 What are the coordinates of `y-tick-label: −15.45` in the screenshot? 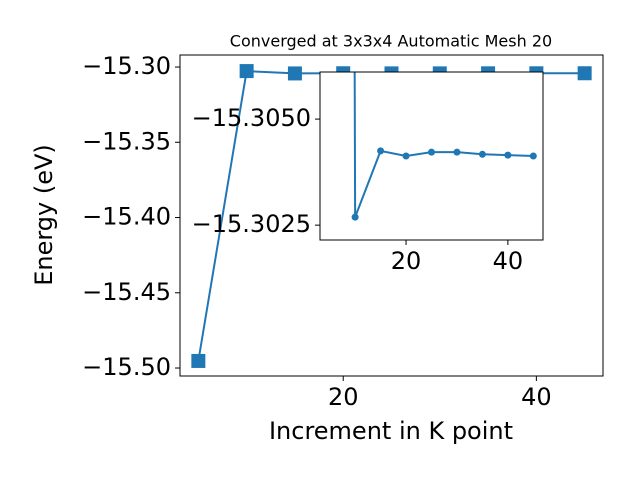 It's located at (126, 292).